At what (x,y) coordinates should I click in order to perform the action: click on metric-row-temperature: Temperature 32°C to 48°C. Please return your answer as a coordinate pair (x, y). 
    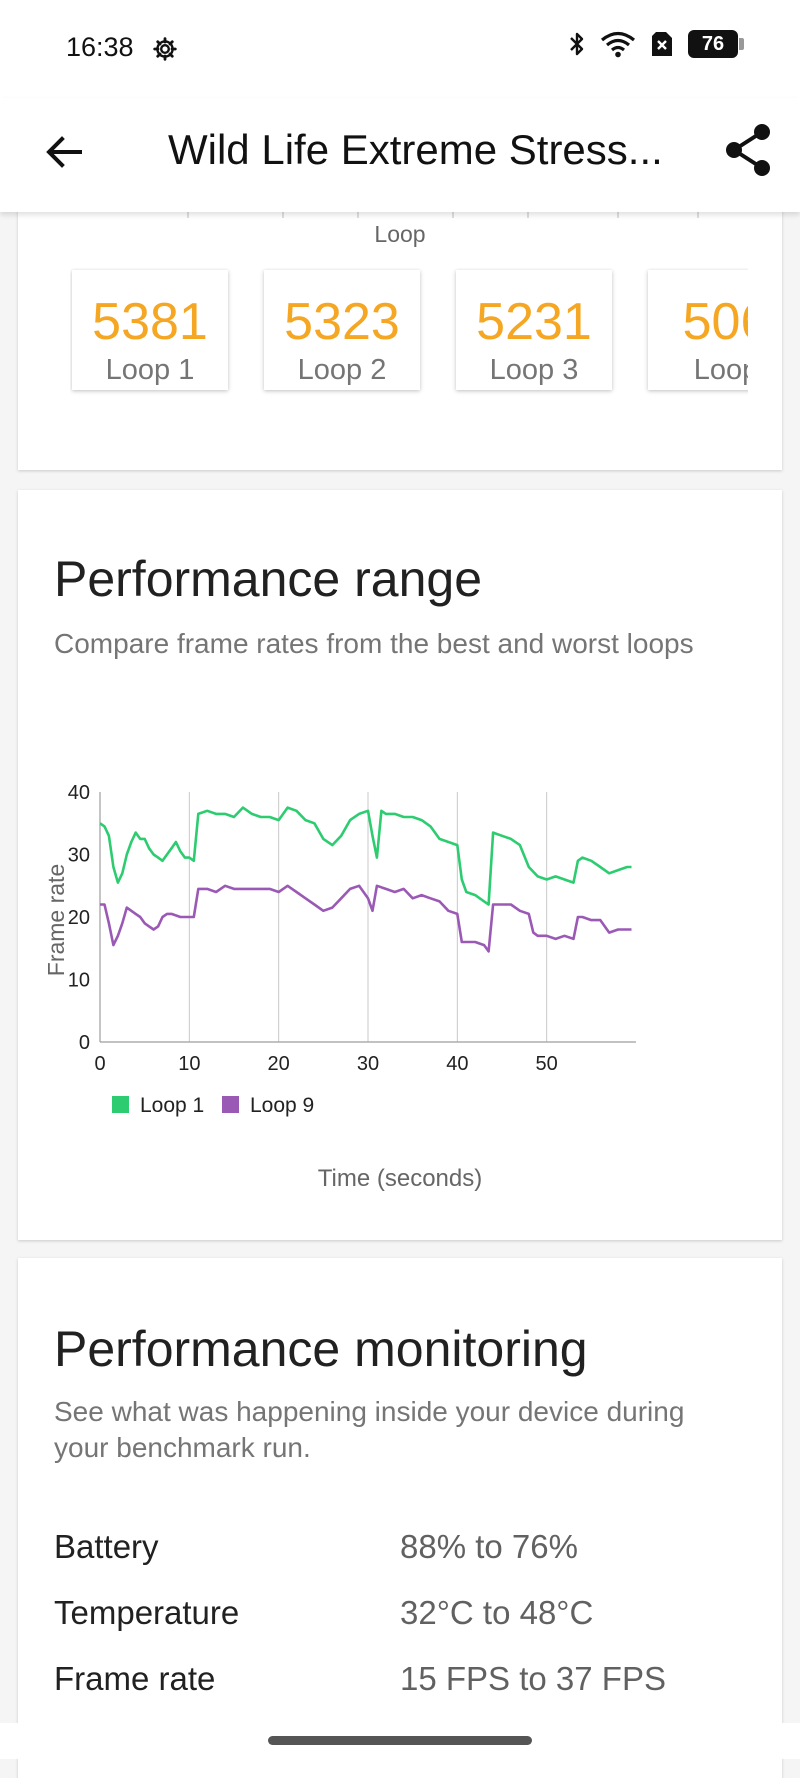
    Looking at the image, I should click on (404, 1619).